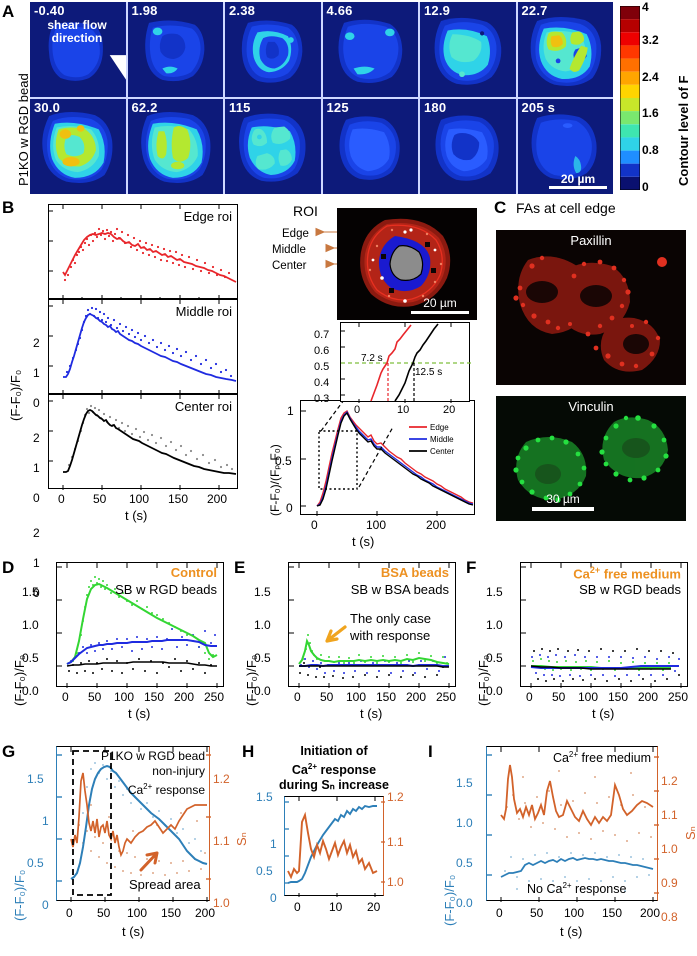 Image resolution: width=697 pixels, height=956 pixels. I want to click on panel-g-label: G, so click(9, 751).